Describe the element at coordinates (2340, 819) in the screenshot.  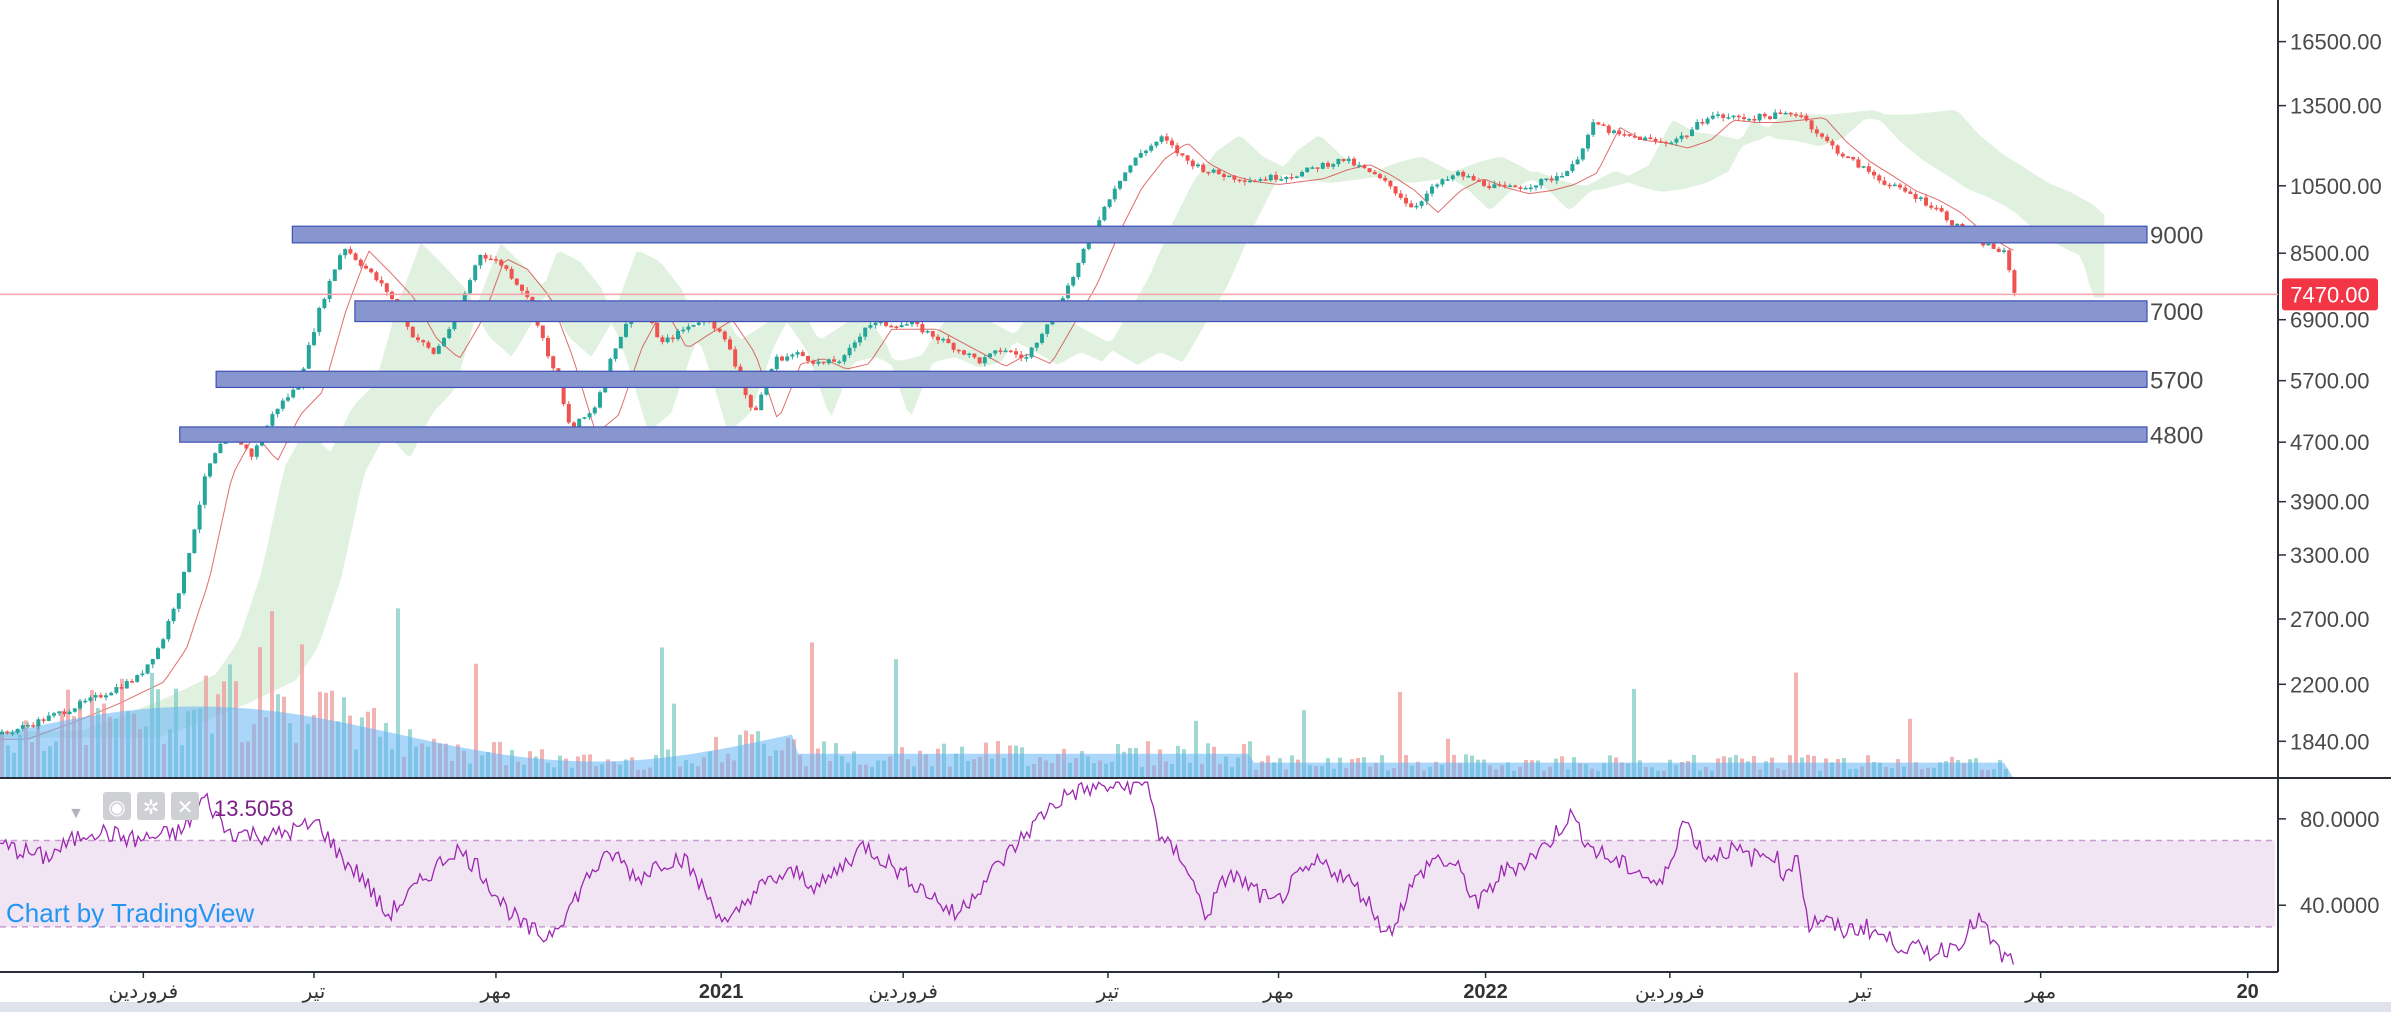
I see `rsi-tick-label: 80.0000` at that location.